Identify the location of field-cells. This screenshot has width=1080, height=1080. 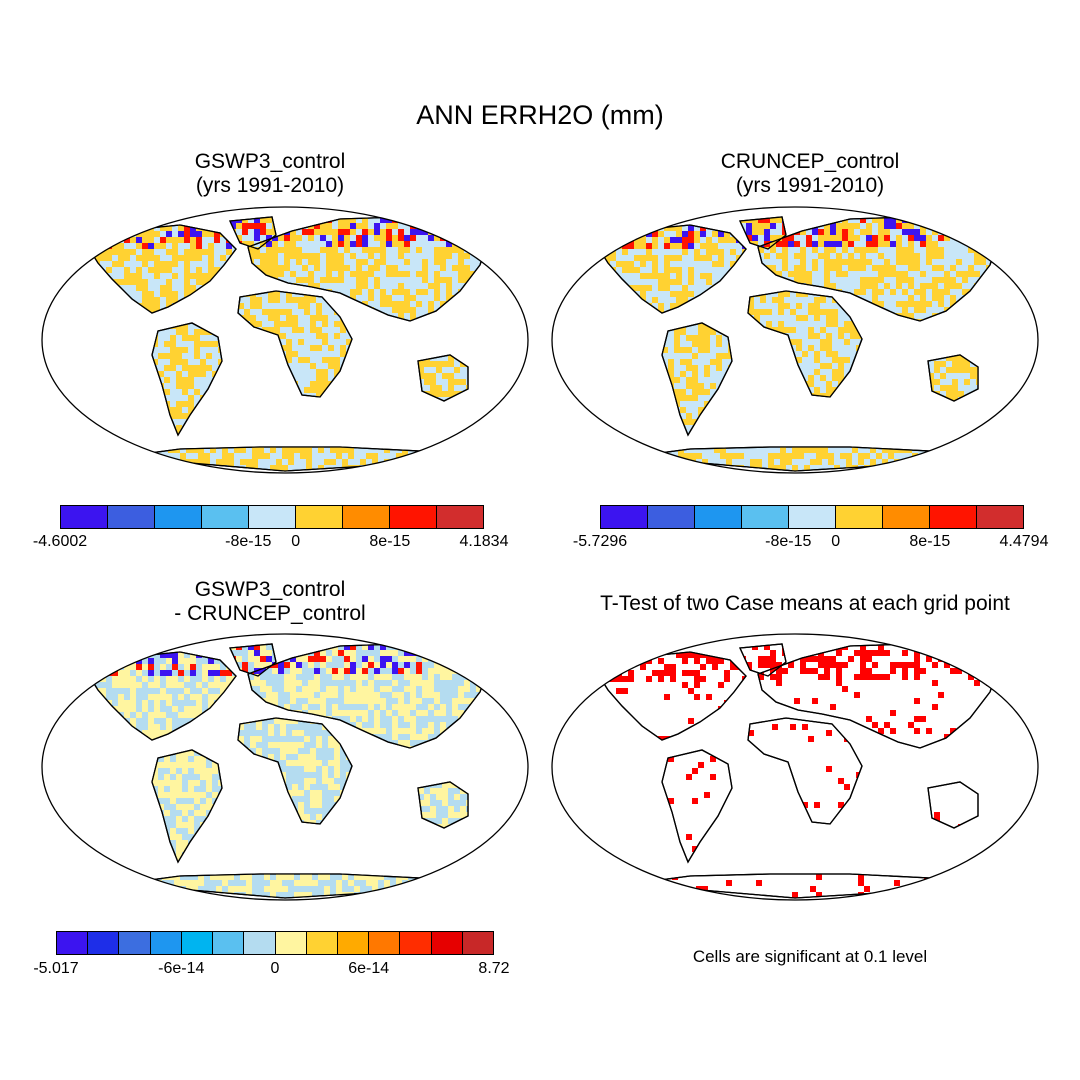
(798, 344).